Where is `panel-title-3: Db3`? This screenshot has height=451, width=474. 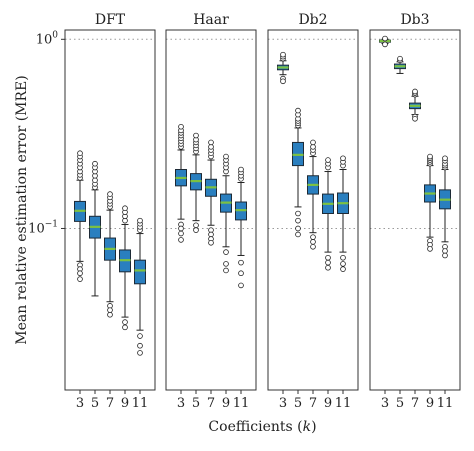 panel-title-3: Db3 is located at coordinates (414, 20).